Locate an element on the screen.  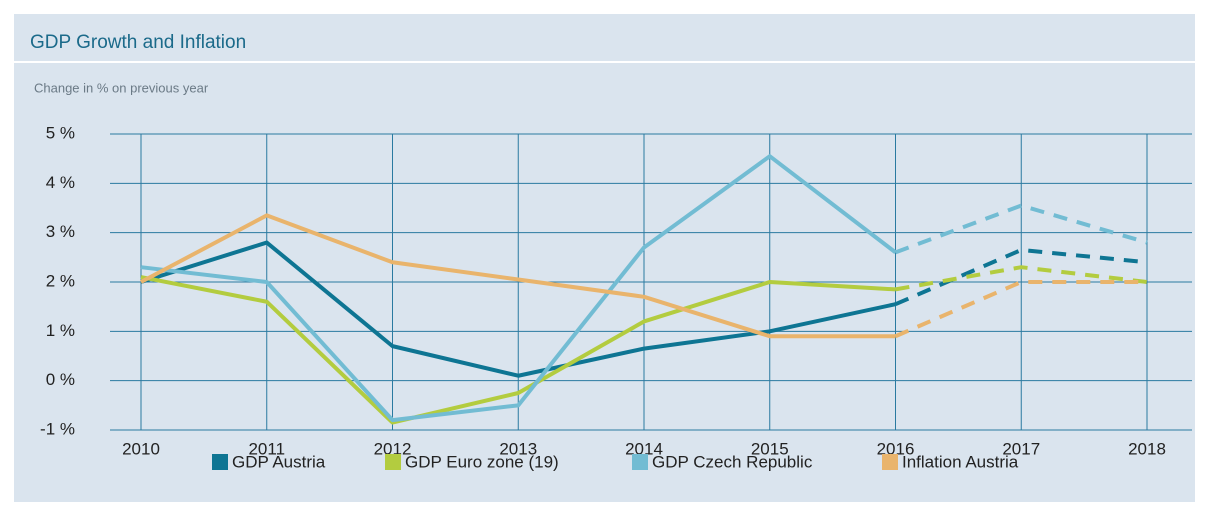
x-tick-label: 2014 is located at coordinates (644, 448).